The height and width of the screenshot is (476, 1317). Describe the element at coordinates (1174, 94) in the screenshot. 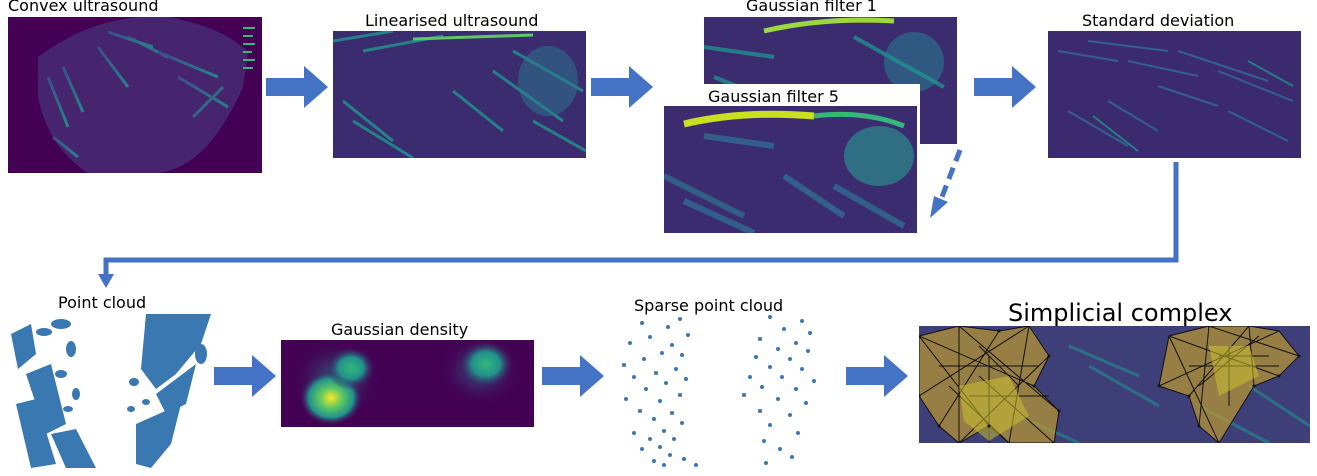

I see `image-standard-deviation` at that location.